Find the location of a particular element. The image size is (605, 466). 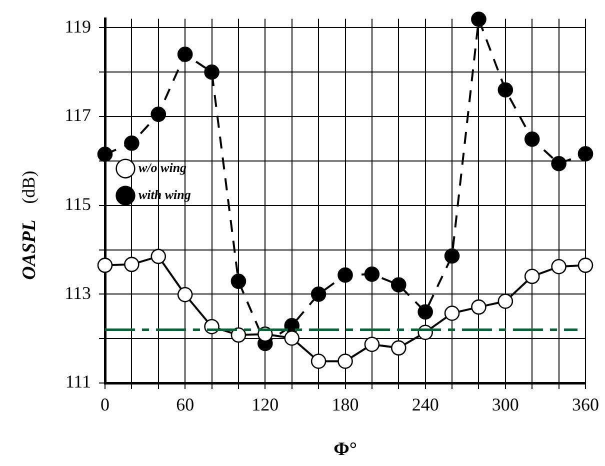

y-tick-label: 113 is located at coordinates (77, 292).